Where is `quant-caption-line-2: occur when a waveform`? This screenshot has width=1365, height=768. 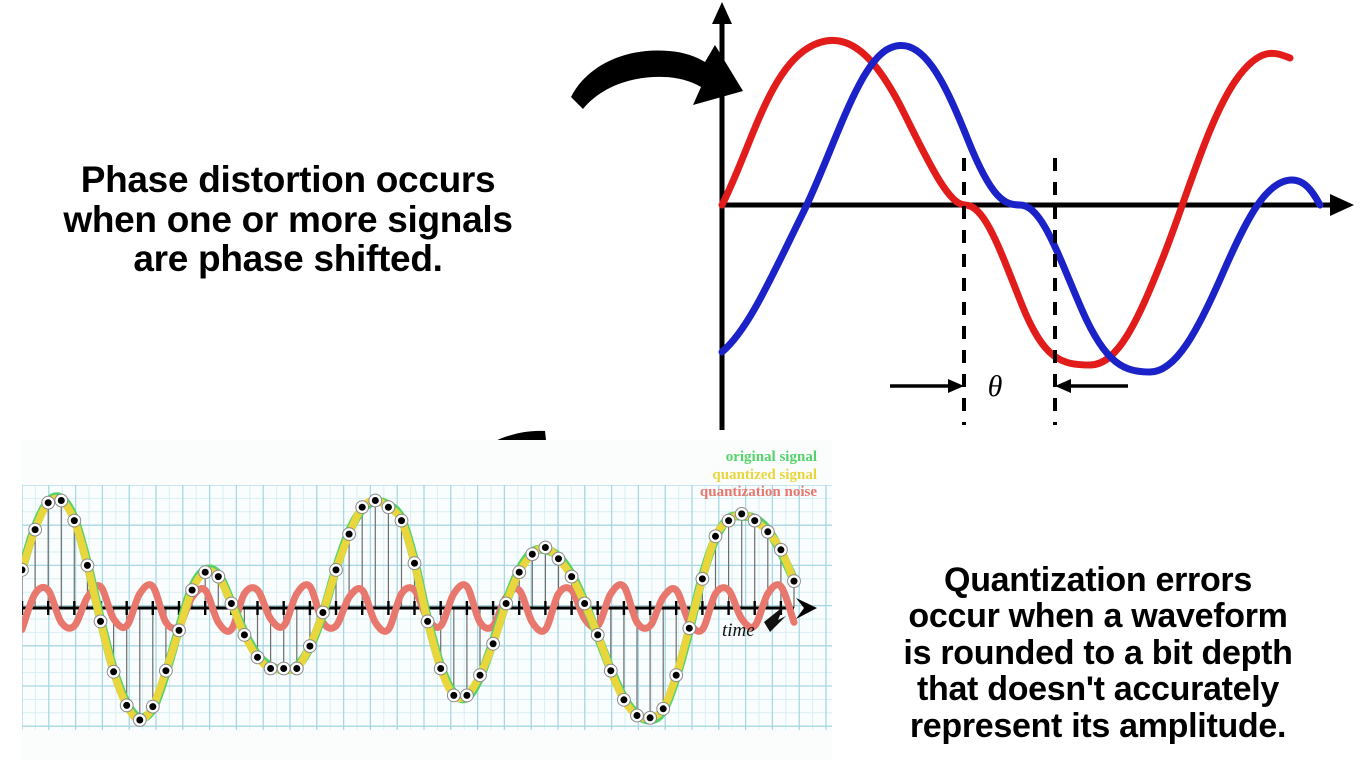
quant-caption-line-2: occur when a waveform is located at coordinates (1098, 616).